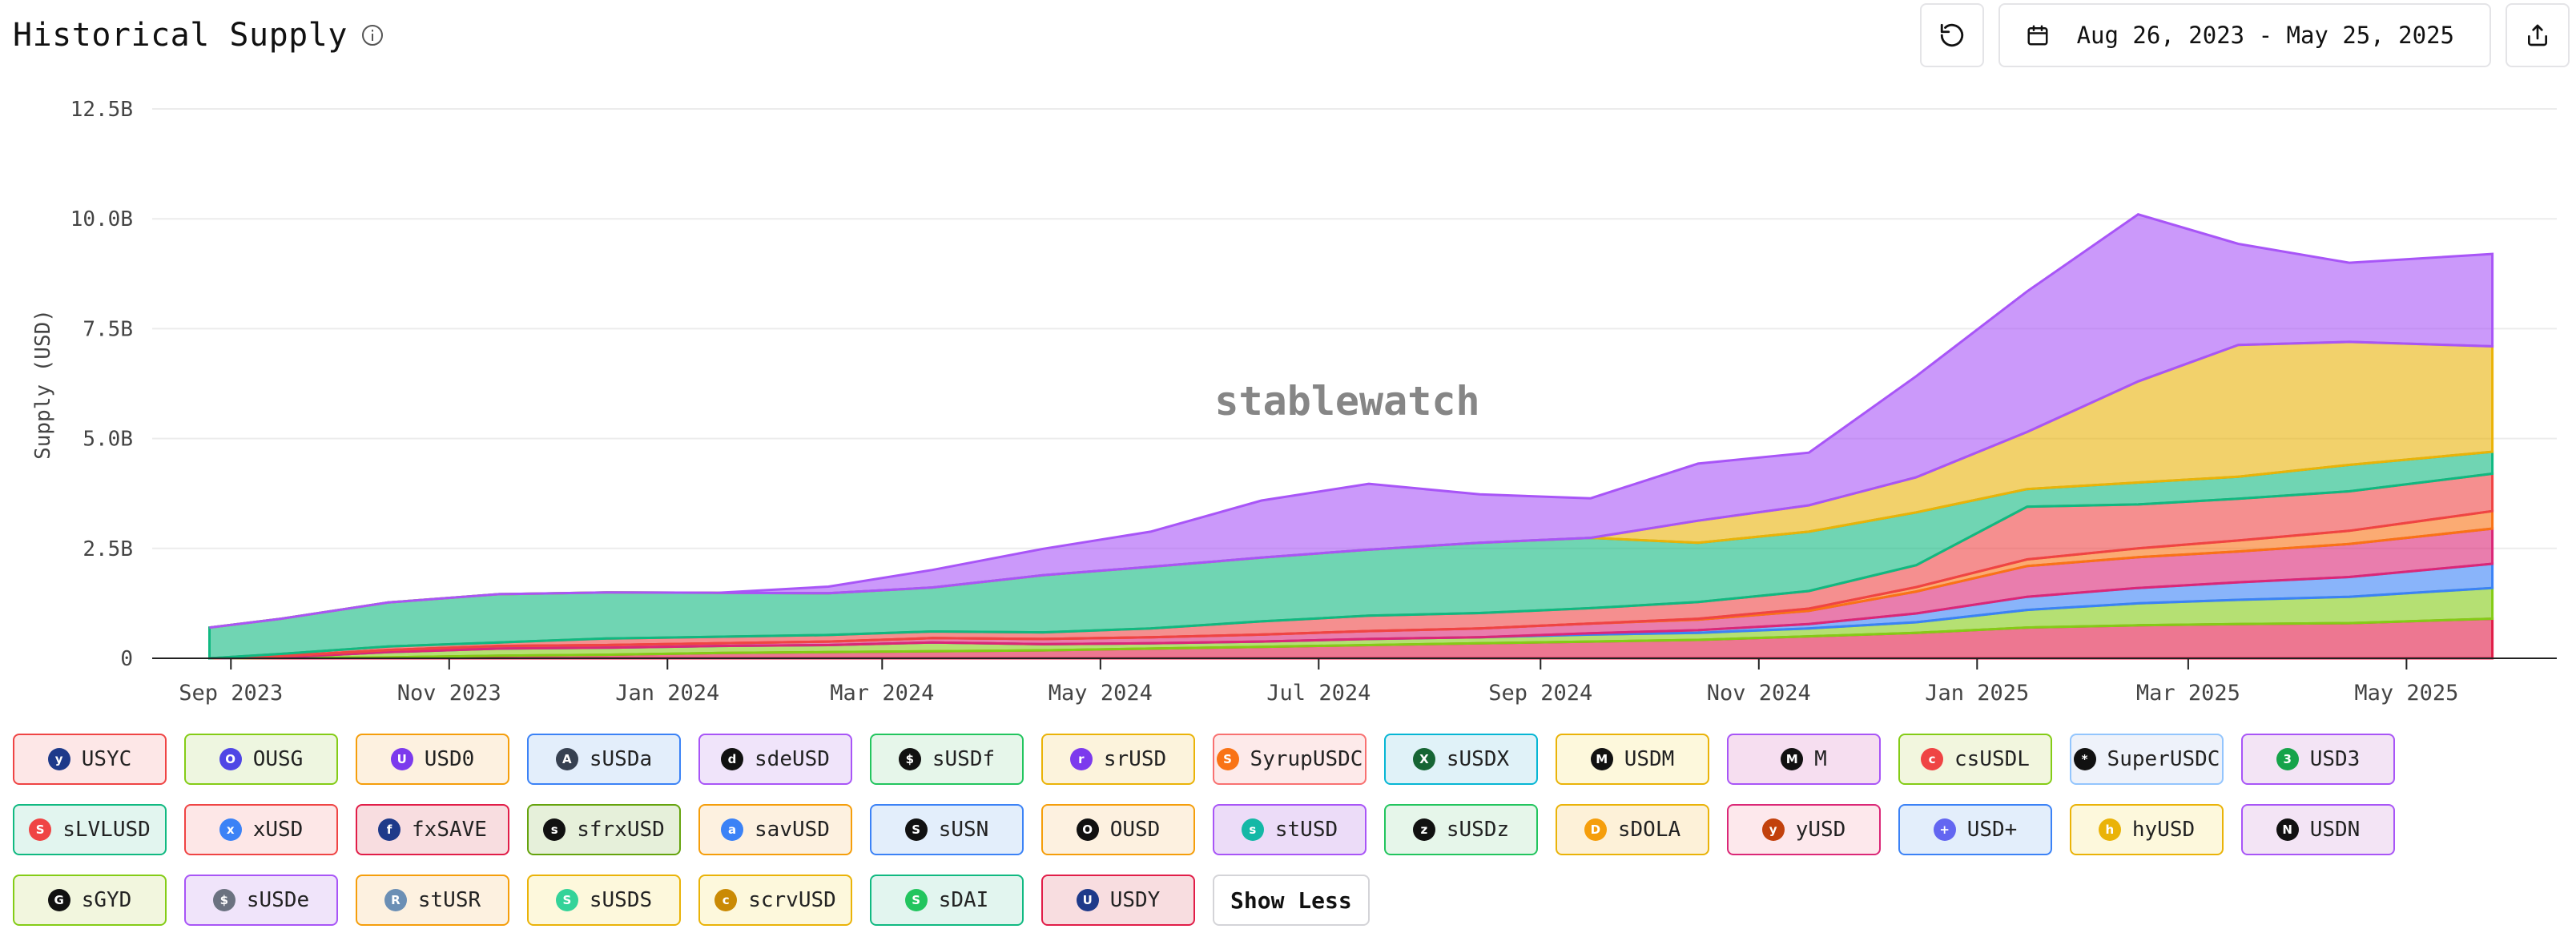 The image size is (2576, 945). I want to click on legend-item-susdf: $ sUSDf, so click(947, 759).